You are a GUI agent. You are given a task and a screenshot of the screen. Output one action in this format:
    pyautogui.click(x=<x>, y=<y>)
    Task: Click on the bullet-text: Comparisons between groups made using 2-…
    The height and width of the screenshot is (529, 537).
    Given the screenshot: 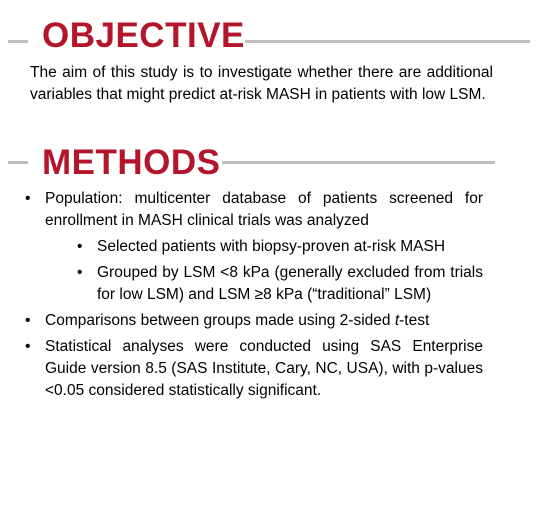 What is the action you would take?
    pyautogui.click(x=220, y=320)
    